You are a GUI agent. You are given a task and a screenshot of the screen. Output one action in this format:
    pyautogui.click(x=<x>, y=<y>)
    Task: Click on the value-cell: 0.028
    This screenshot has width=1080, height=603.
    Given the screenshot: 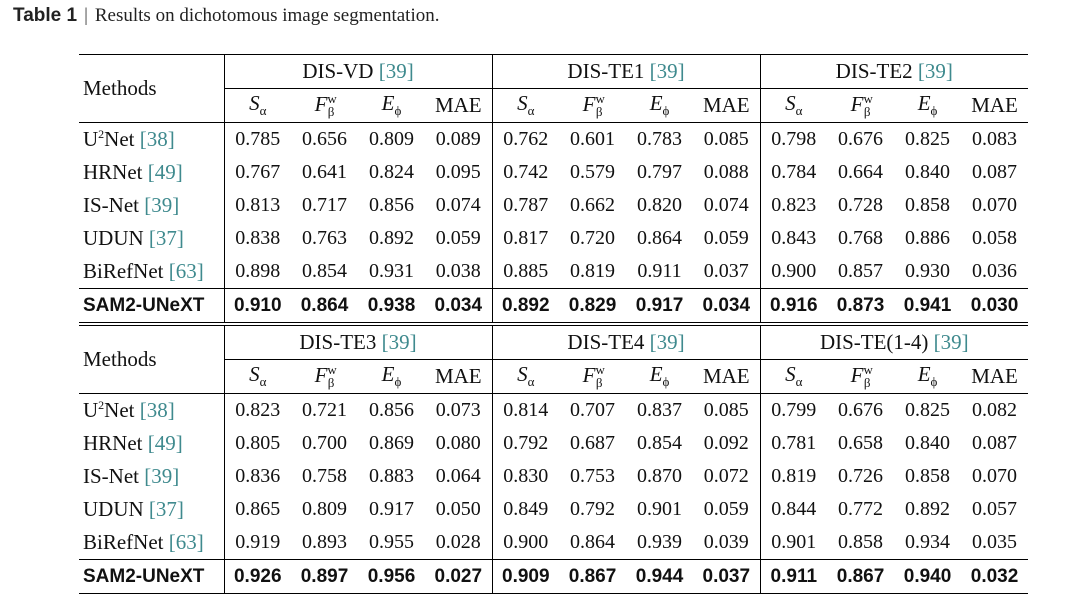 What is the action you would take?
    pyautogui.click(x=458, y=542)
    